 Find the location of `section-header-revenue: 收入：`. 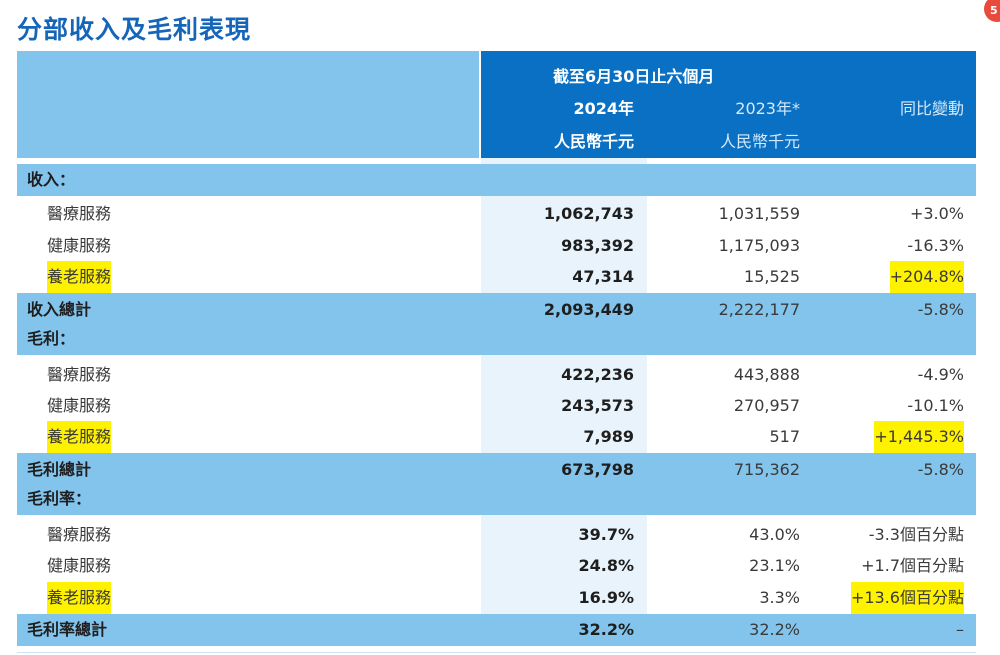

section-header-revenue: 收入： is located at coordinates (496, 180).